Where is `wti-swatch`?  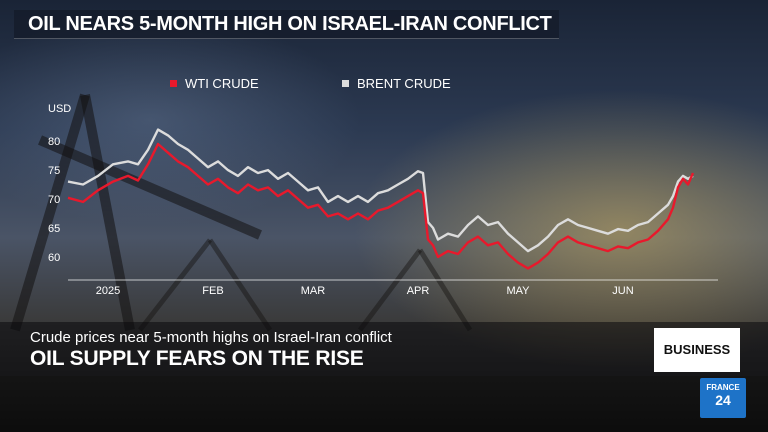
wti-swatch is located at coordinates (173, 83).